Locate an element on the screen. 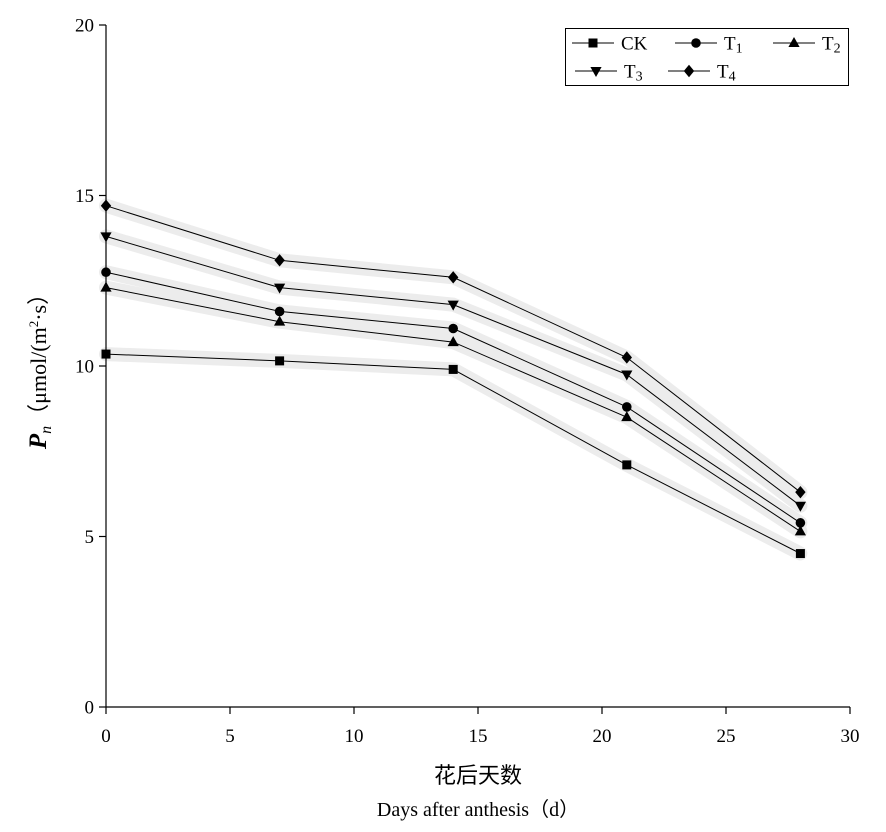 The width and height of the screenshot is (886, 832). x-tick-label: 20 is located at coordinates (602, 736).